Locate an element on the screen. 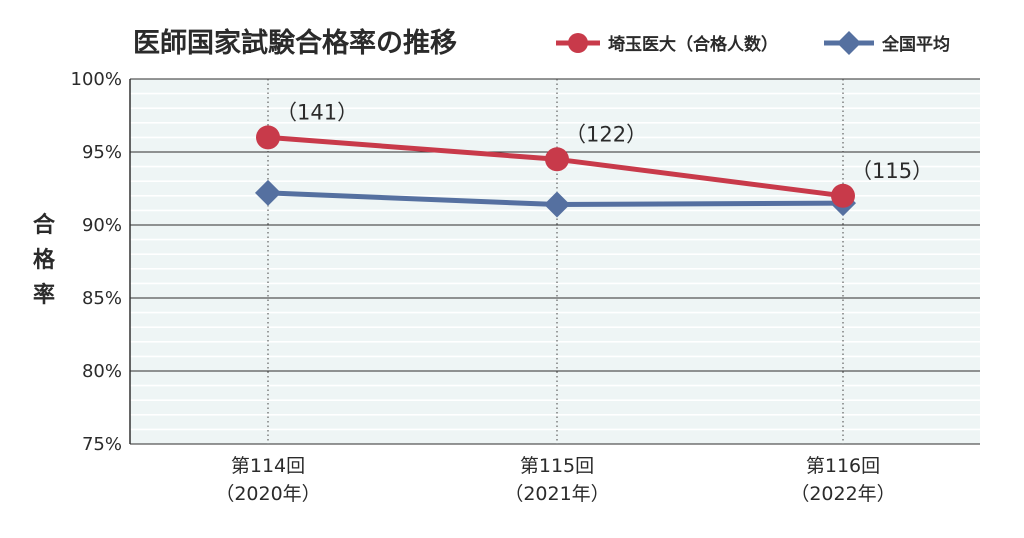 Image resolution: width=1024 pixels, height=538 pixels. legend-label-national: 全国平均 is located at coordinates (915, 44).